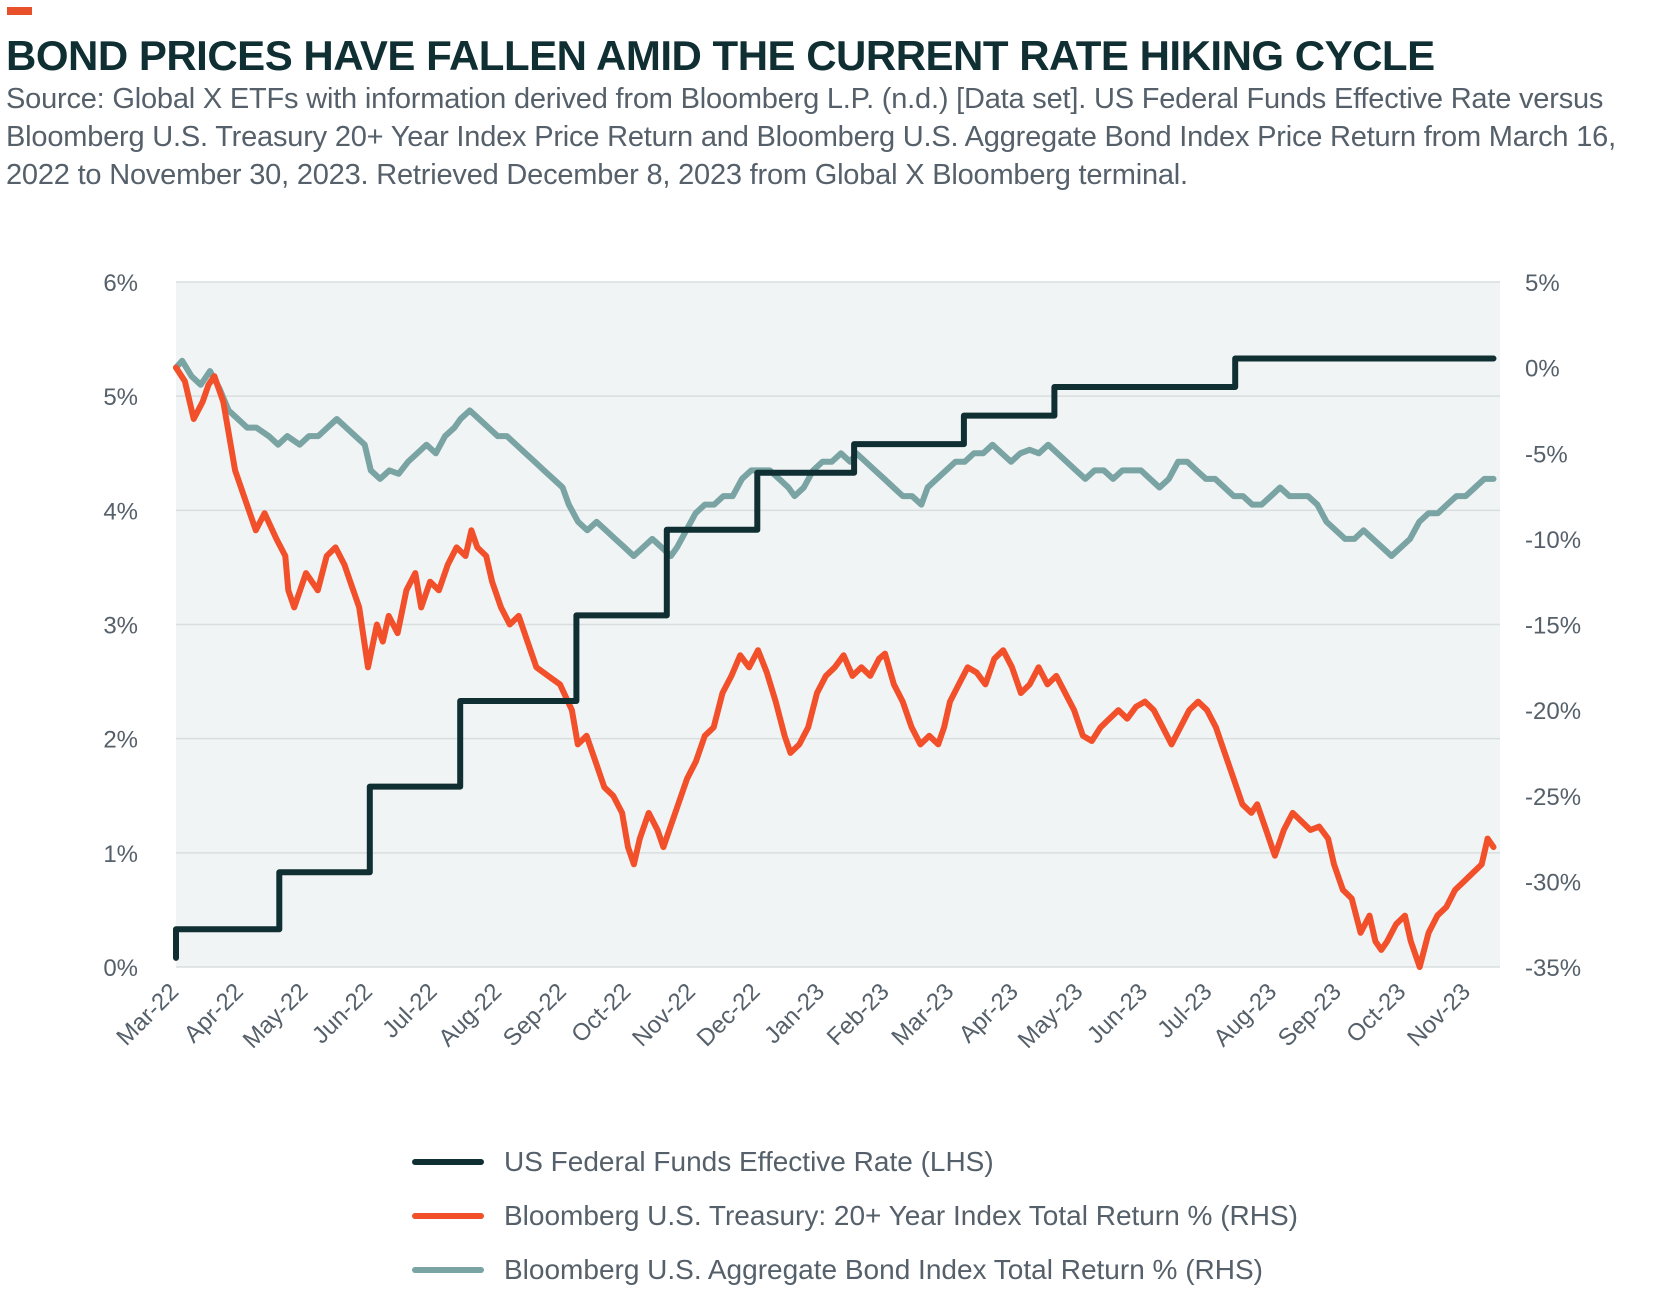 This screenshot has height=1308, width=1668. What do you see at coordinates (448, 1270) in the screenshot?
I see `legend-swatch-aggregate` at bounding box center [448, 1270].